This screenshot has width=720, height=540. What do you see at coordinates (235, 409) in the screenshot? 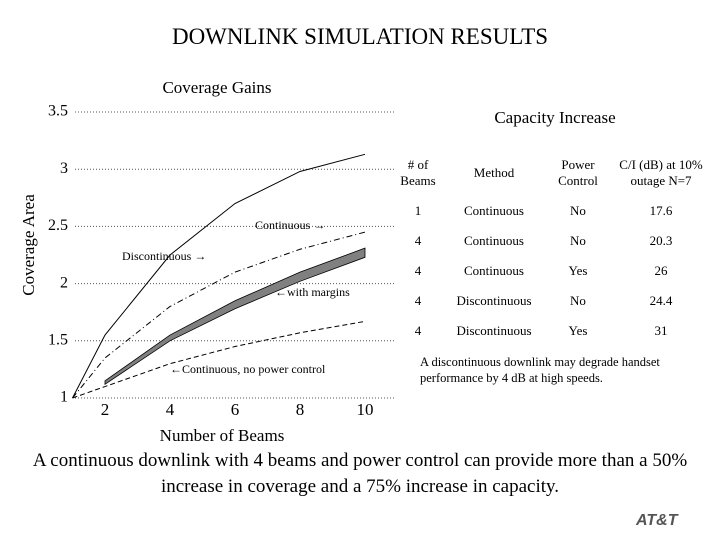
I see `x-tick-label: 6` at bounding box center [235, 409].